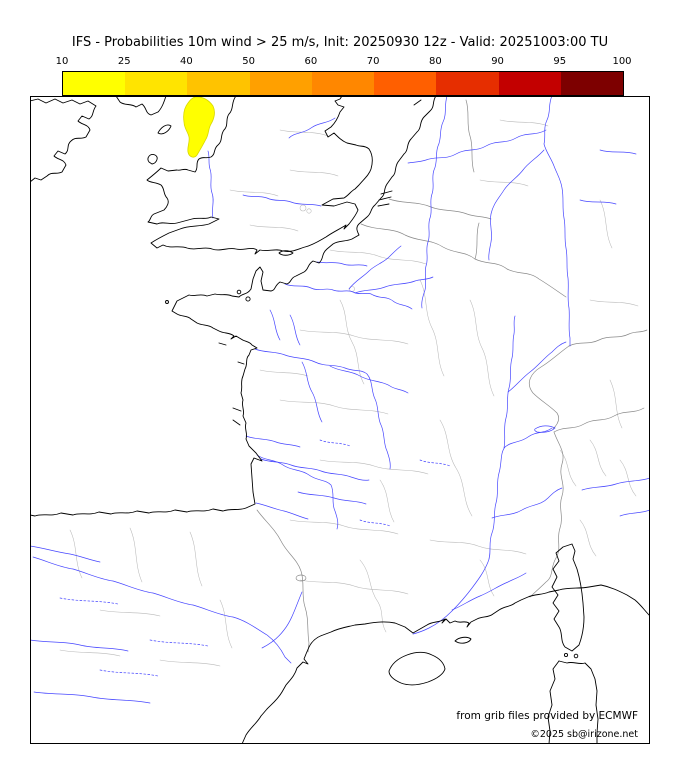 This screenshot has width=680, height=758. Describe the element at coordinates (282, 200) in the screenshot. I see `river-thames` at that location.